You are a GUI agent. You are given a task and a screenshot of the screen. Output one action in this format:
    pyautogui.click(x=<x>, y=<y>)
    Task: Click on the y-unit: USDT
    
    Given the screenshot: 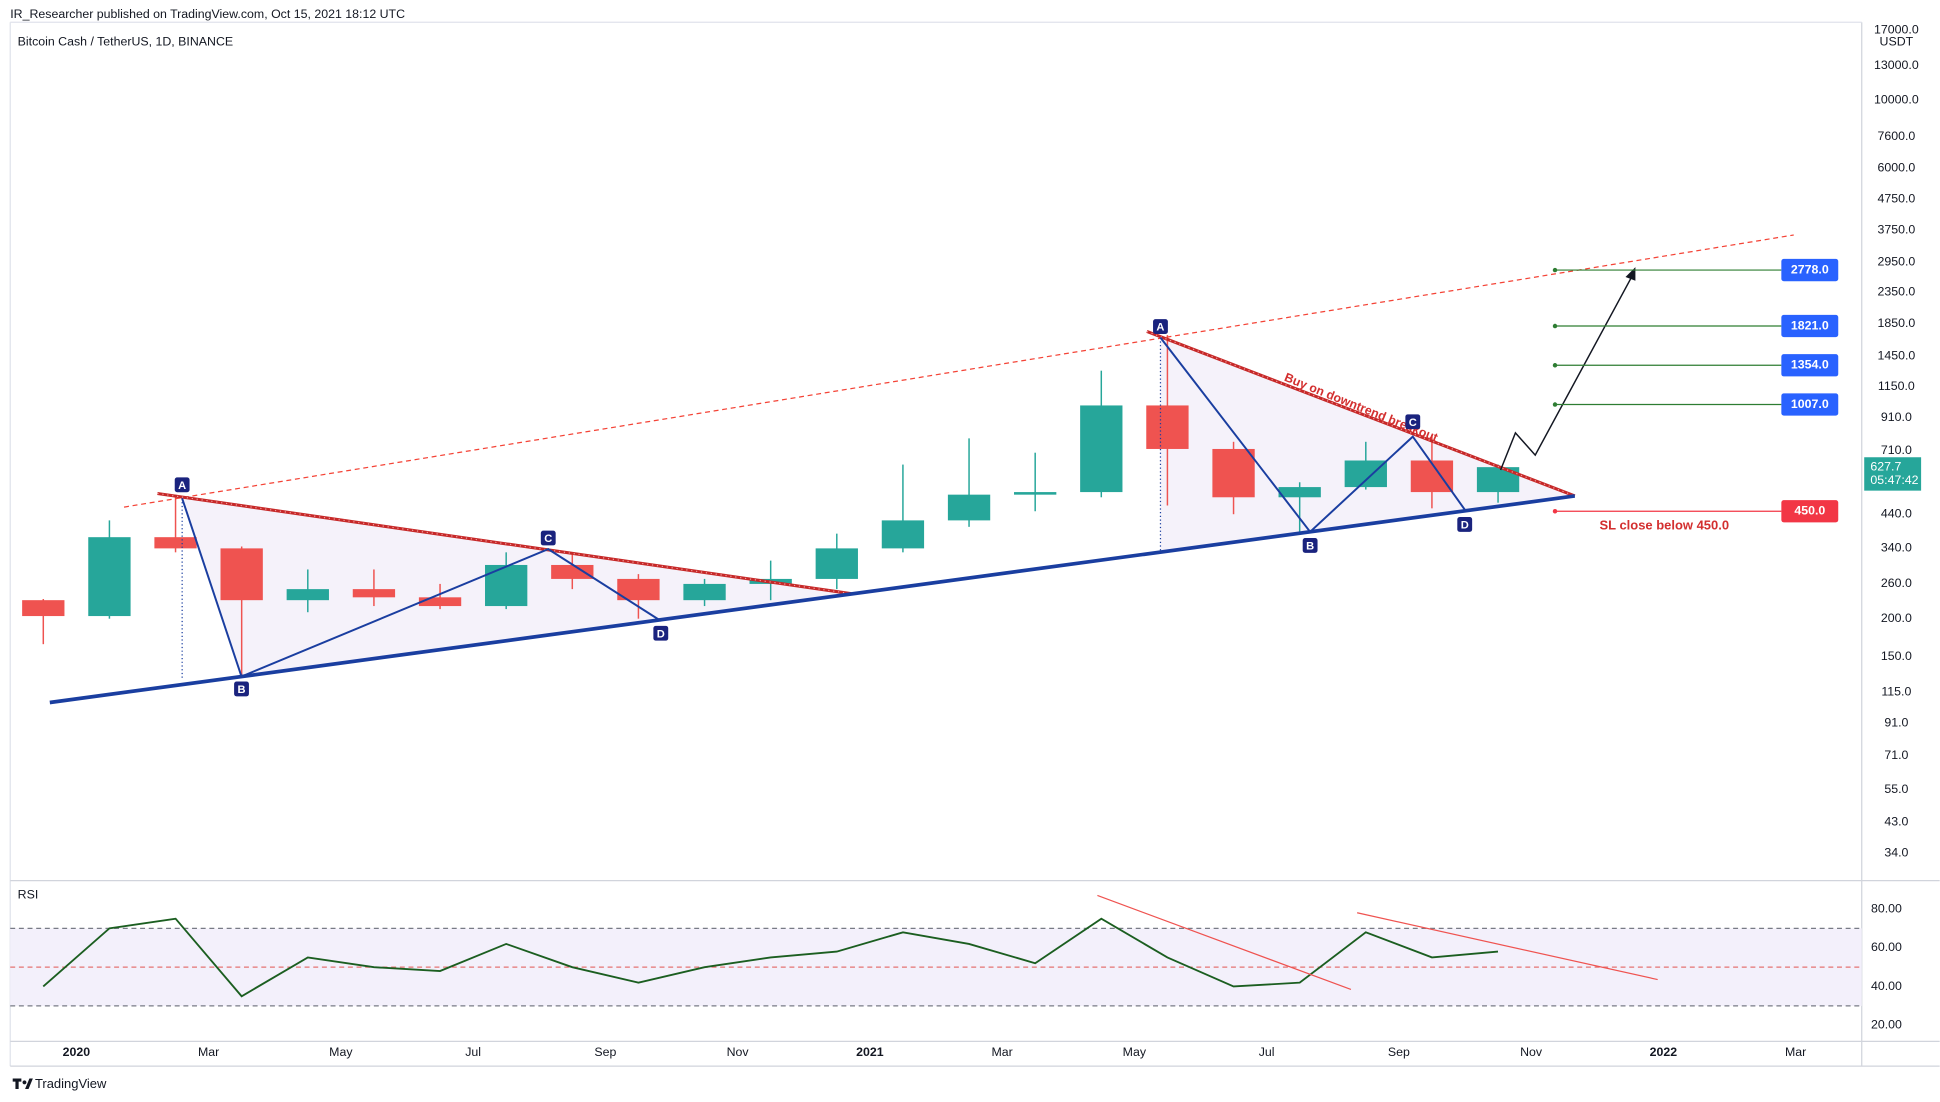 What is the action you would take?
    pyautogui.click(x=1897, y=41)
    